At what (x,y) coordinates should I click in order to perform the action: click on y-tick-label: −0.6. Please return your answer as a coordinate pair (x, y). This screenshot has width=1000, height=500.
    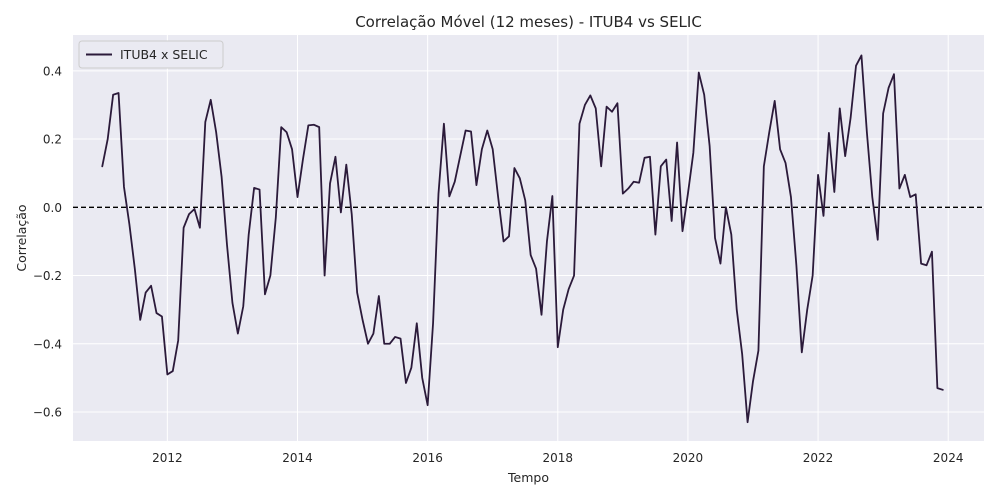
    Looking at the image, I should click on (47, 413).